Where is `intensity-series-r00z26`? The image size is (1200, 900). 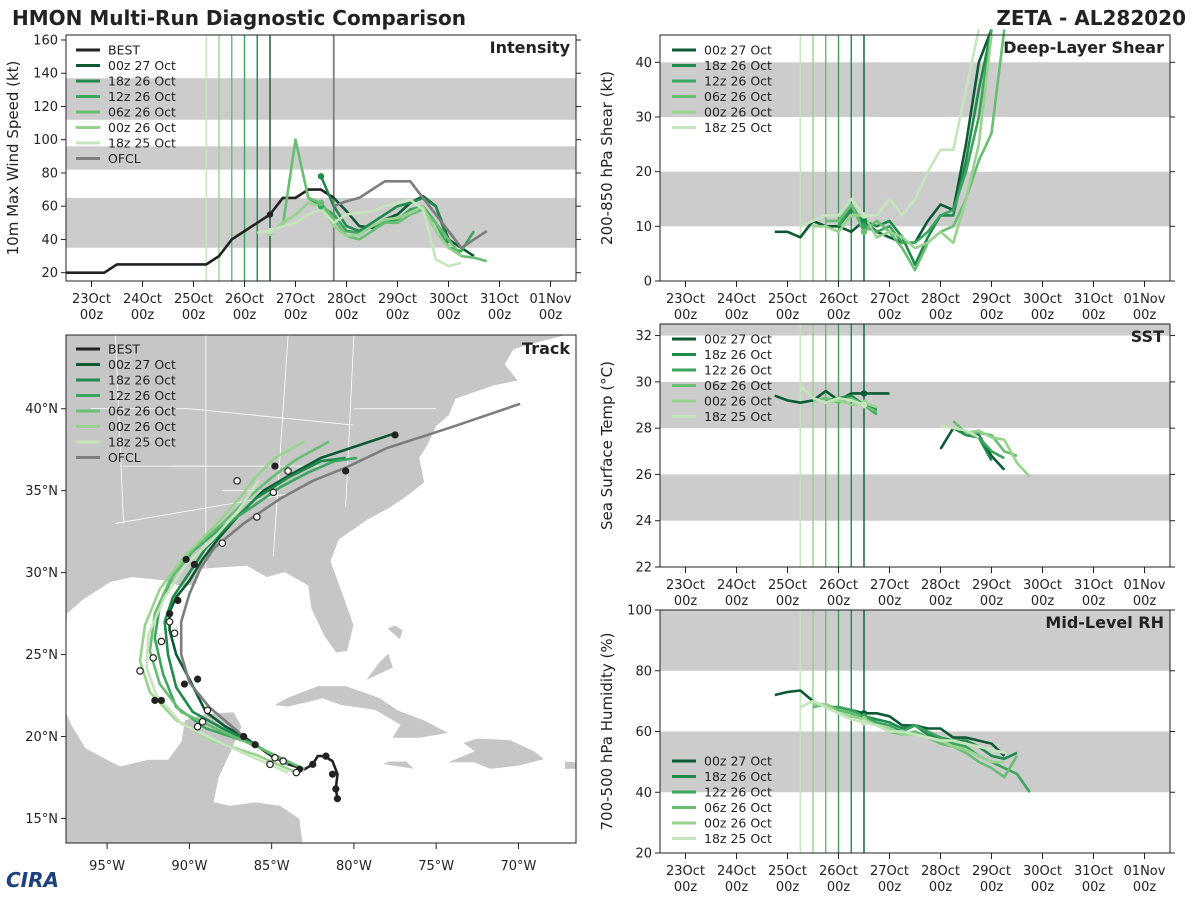 intensity-series-r00z26 is located at coordinates (366, 229).